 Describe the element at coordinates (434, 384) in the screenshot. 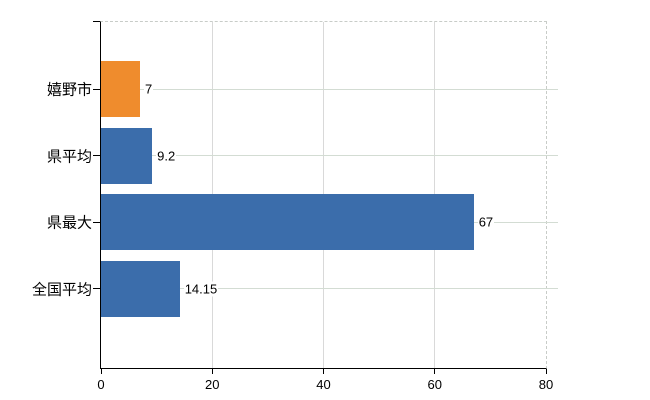

I see `x-axis-tick-label: 60` at that location.